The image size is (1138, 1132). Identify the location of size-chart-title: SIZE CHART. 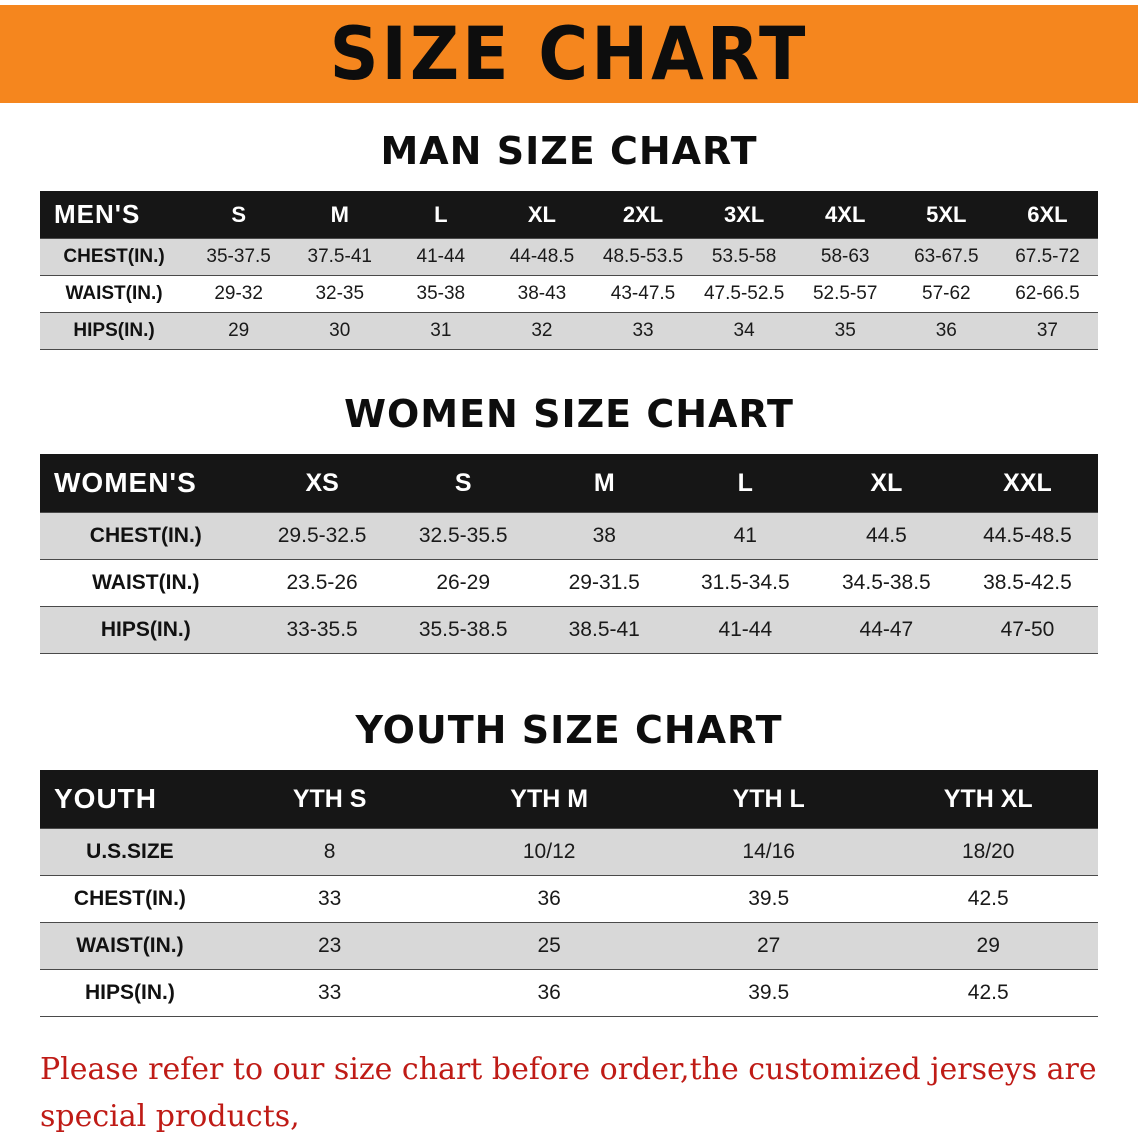
(569, 54).